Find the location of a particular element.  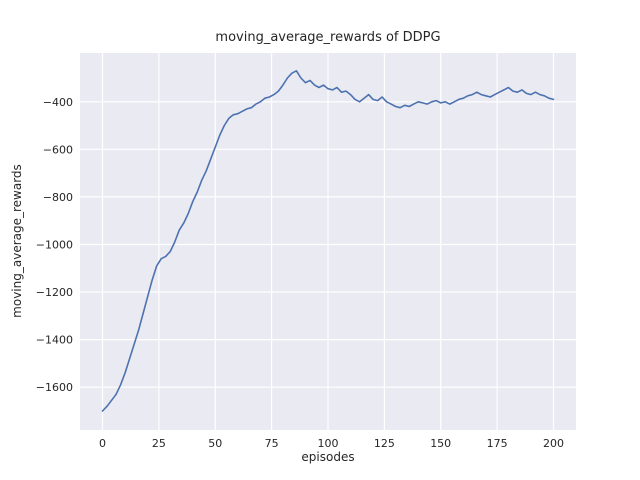

x-tick-label: 75 is located at coordinates (272, 443).